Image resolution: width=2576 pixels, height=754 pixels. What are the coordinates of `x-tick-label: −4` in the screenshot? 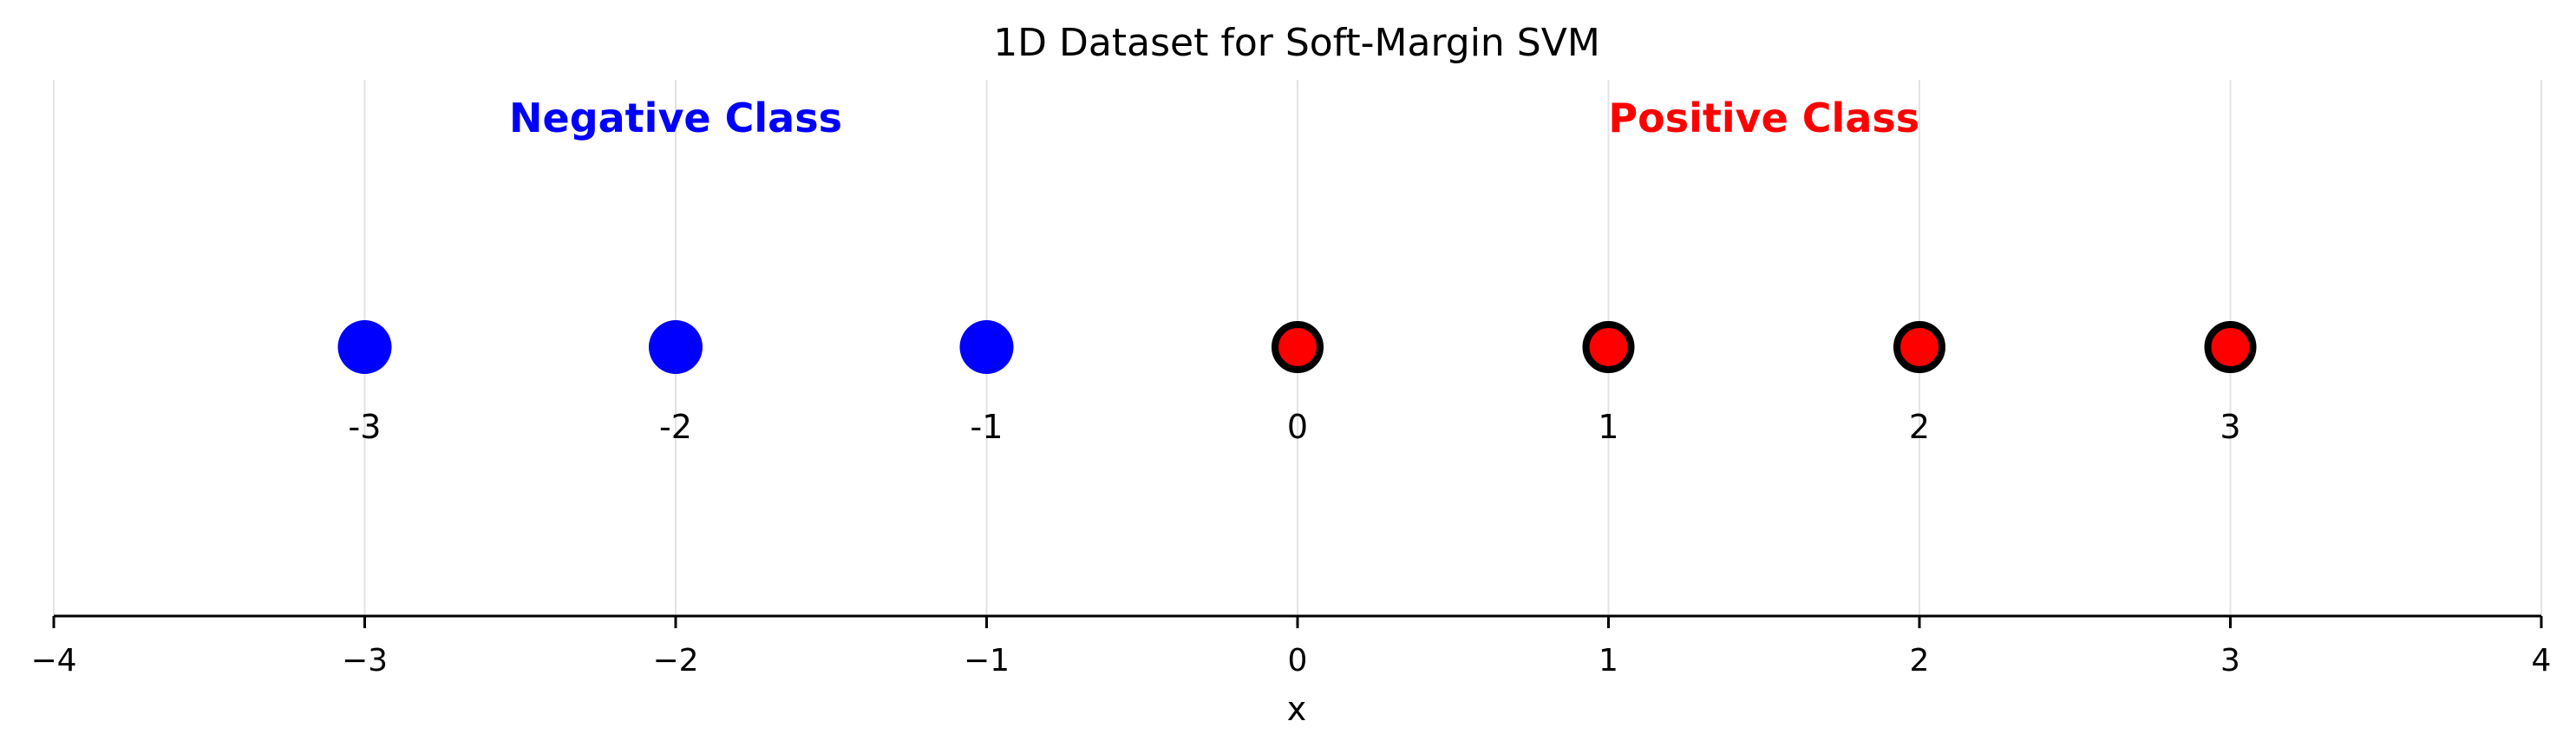 It's located at (53, 661).